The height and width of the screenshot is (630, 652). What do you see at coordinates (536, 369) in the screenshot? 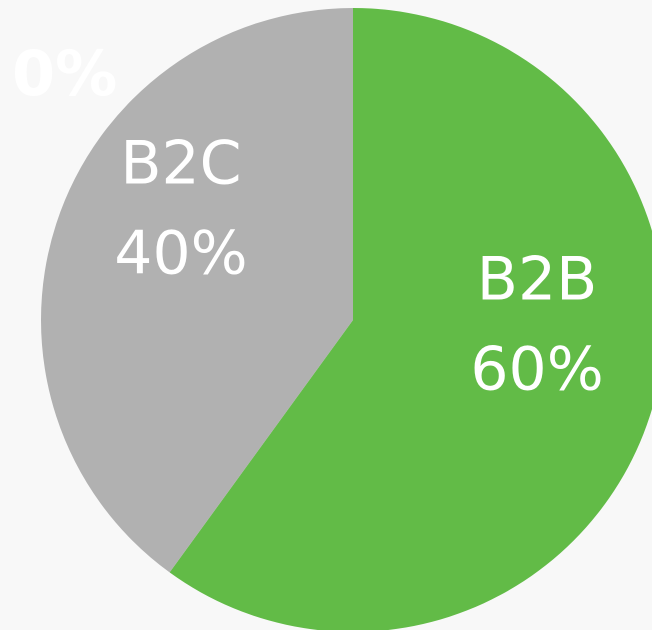
I see `slice-value-label: 60%` at bounding box center [536, 369].